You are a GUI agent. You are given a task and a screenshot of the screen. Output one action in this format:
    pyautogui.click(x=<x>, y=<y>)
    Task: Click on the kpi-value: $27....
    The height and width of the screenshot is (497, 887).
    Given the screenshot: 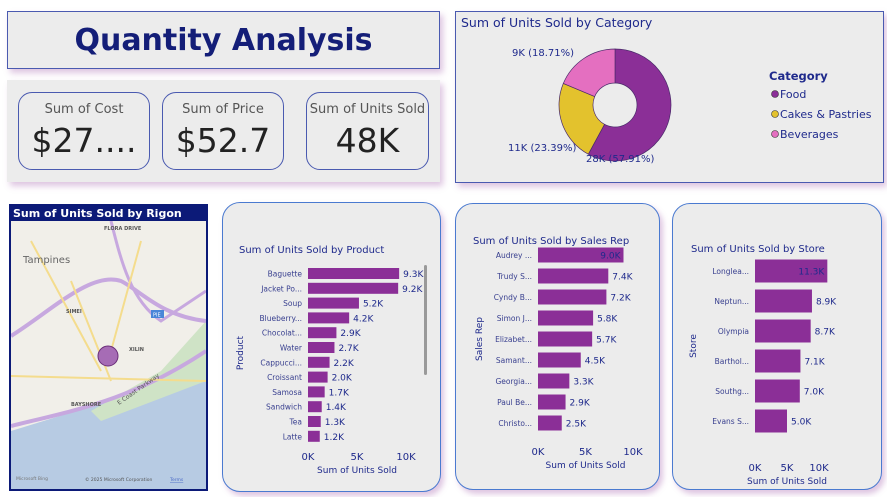 What is the action you would take?
    pyautogui.click(x=84, y=140)
    